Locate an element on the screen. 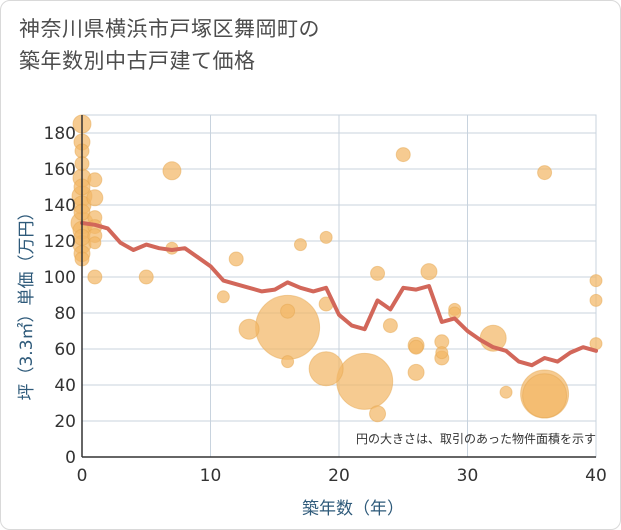 The image size is (621, 530). x-tick-label: 20 is located at coordinates (339, 476).